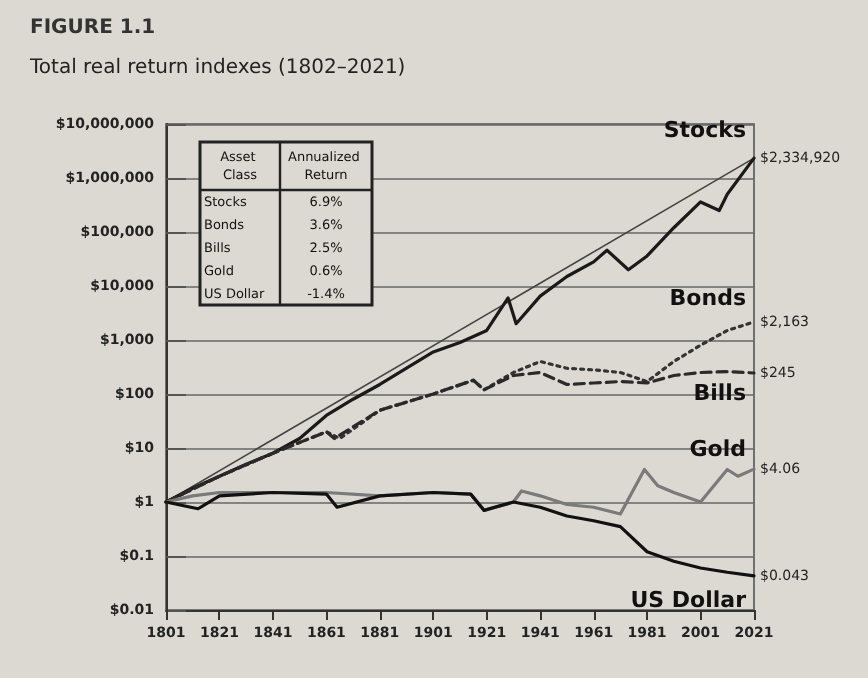 This screenshot has width=868, height=678. What do you see at coordinates (720, 392) in the screenshot?
I see `series-label: Bills` at bounding box center [720, 392].